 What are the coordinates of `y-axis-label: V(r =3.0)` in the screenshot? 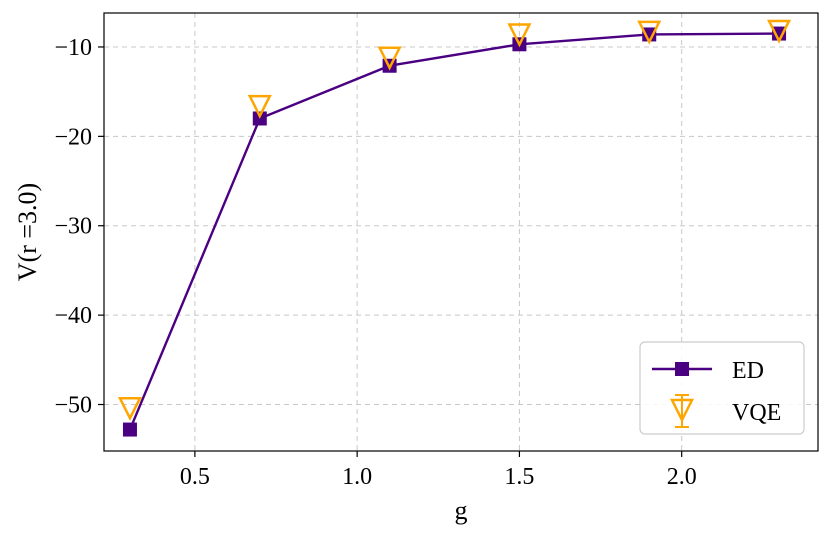 It's located at (27, 232).